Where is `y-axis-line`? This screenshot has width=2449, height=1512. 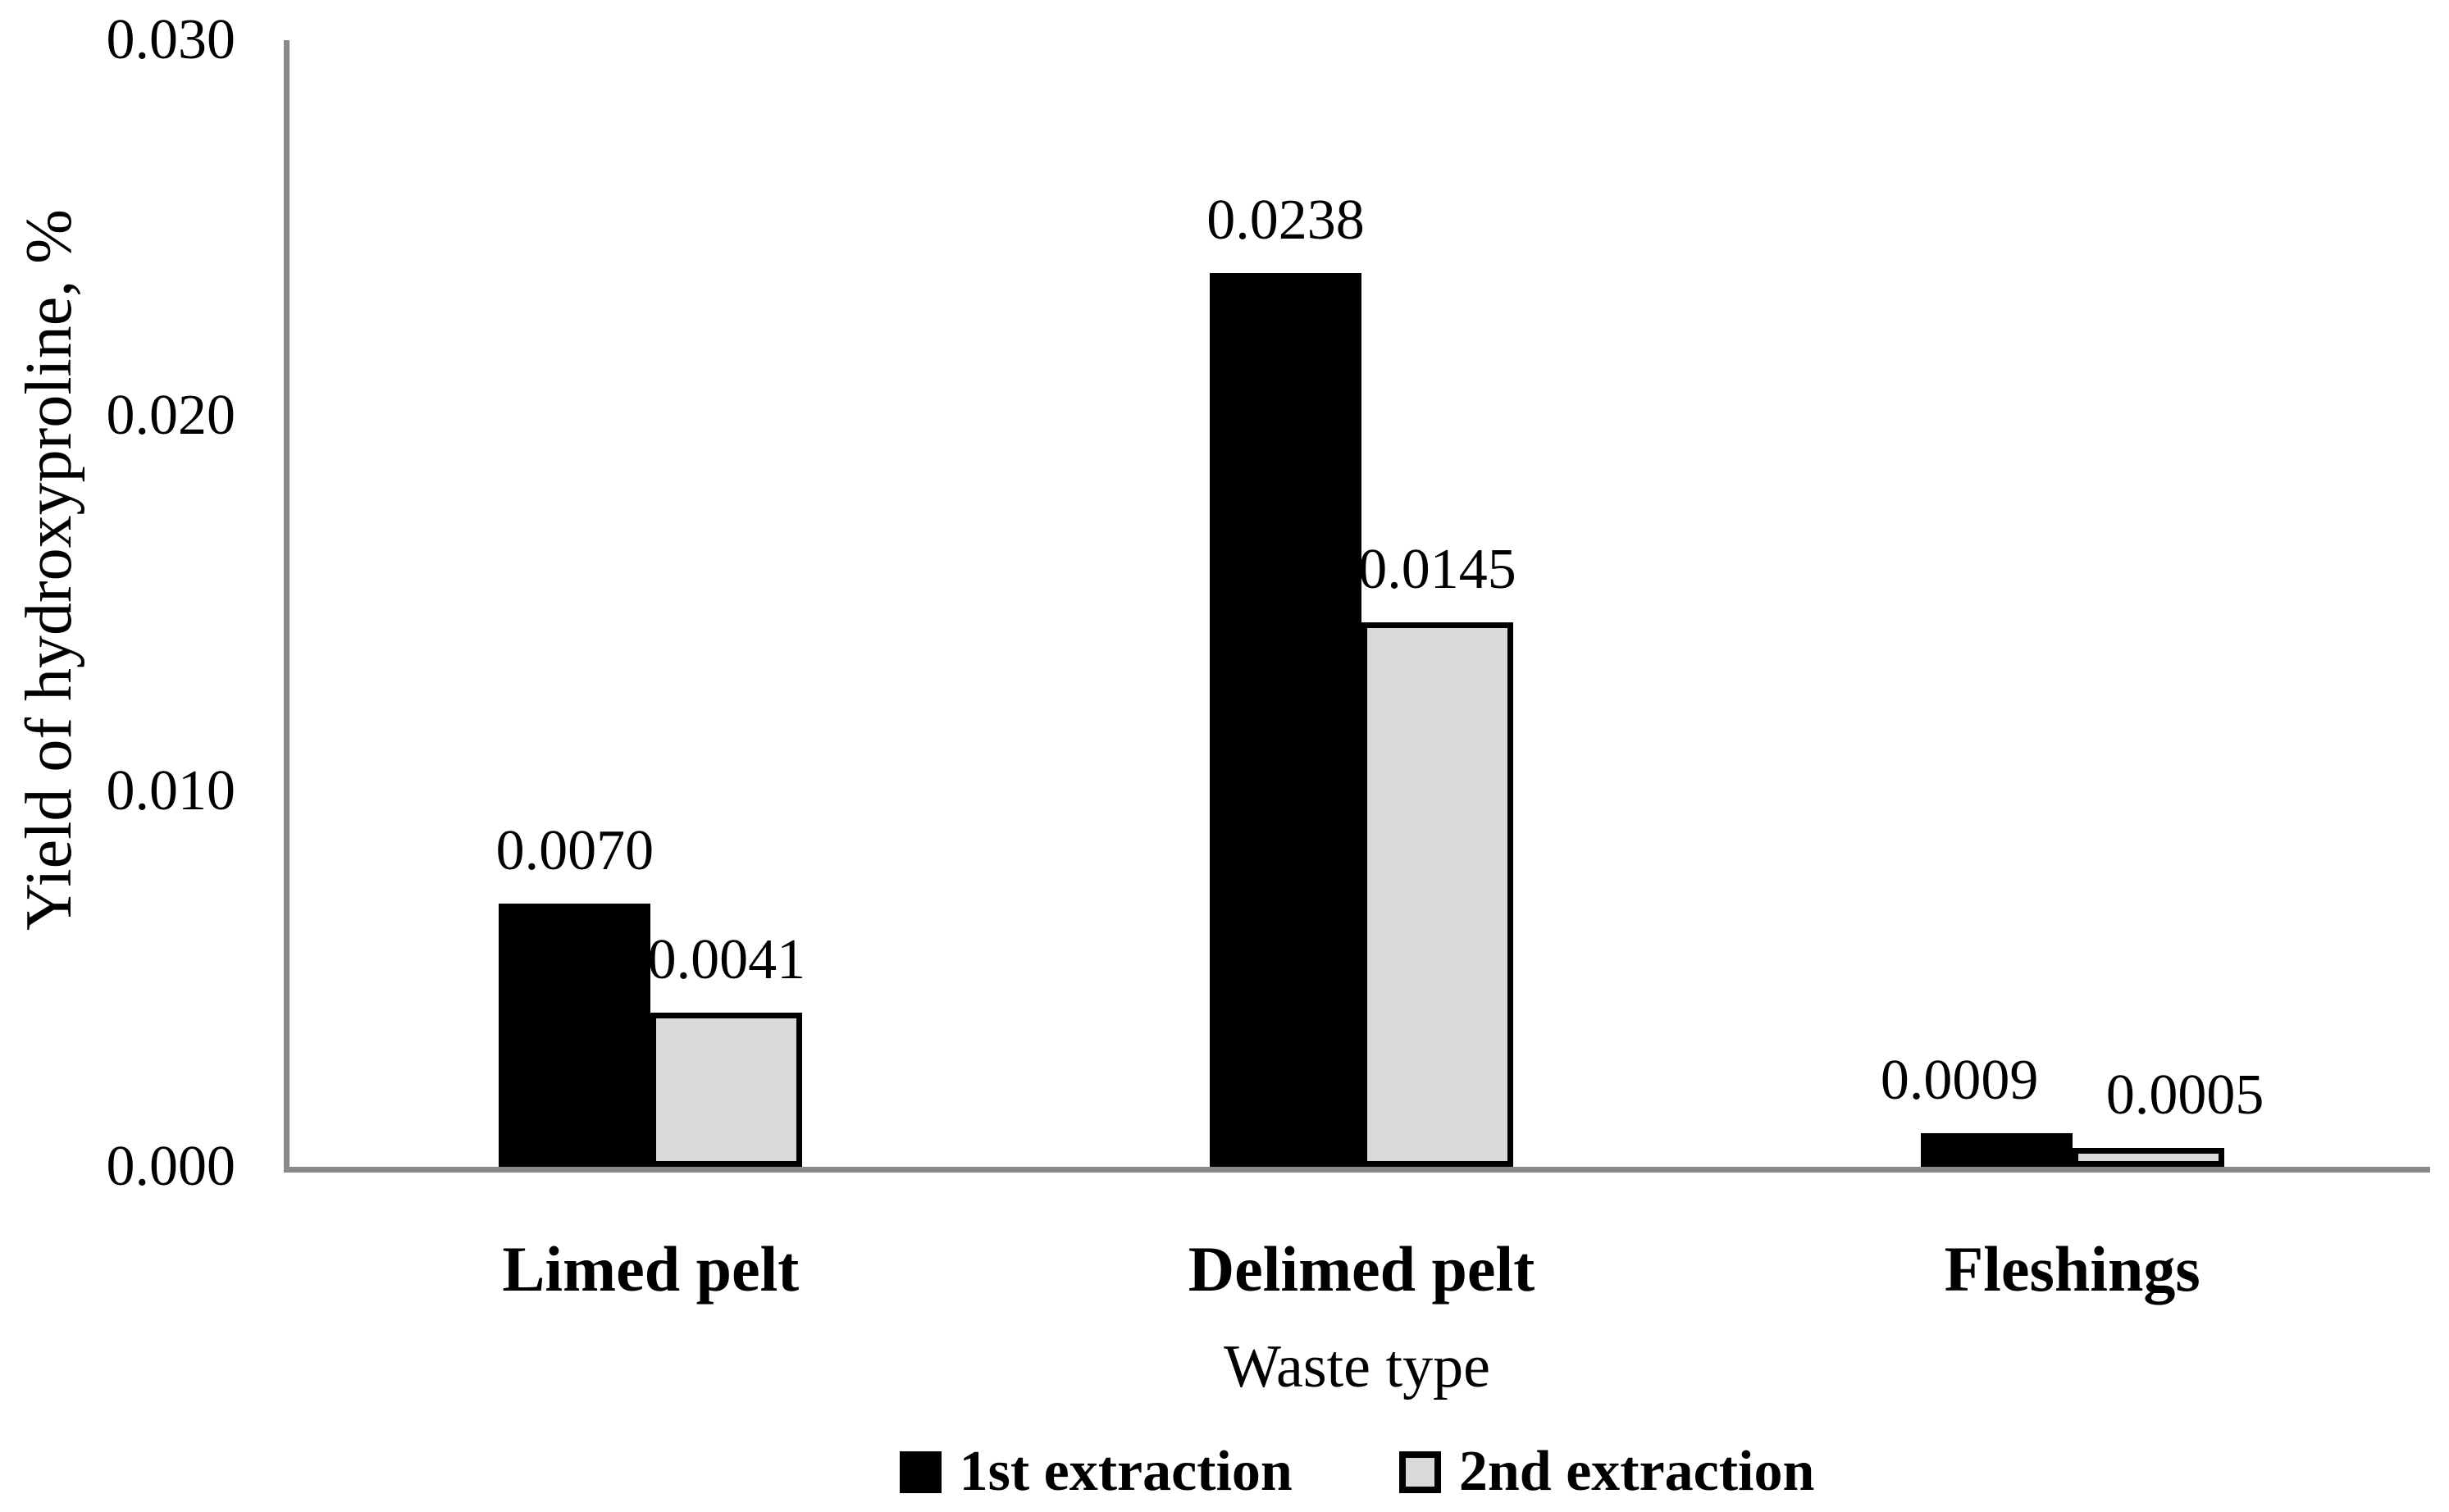 y-axis-line is located at coordinates (287, 606).